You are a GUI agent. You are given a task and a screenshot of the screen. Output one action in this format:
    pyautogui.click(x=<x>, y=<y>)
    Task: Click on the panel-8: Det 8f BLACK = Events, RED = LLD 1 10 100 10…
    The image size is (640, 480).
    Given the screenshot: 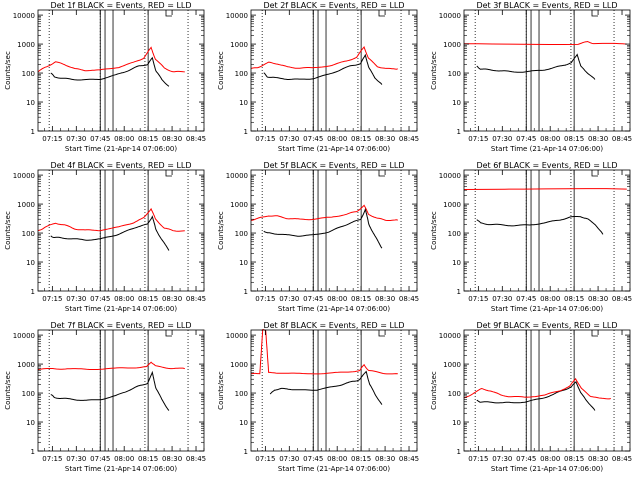 What is the action you would take?
    pyautogui.click(x=318, y=397)
    